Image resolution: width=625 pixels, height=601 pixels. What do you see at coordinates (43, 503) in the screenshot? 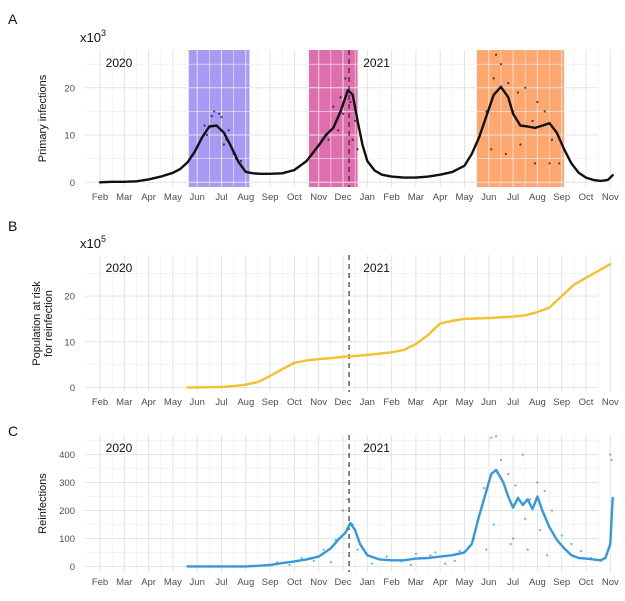
I see `y-axis-title: Reinfections` at bounding box center [43, 503].